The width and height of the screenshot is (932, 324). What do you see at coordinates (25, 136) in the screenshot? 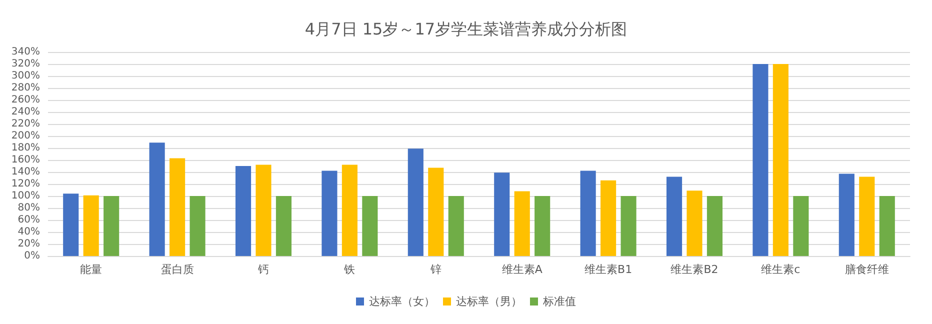
I see `y-tick-label: 200%` at bounding box center [25, 136].